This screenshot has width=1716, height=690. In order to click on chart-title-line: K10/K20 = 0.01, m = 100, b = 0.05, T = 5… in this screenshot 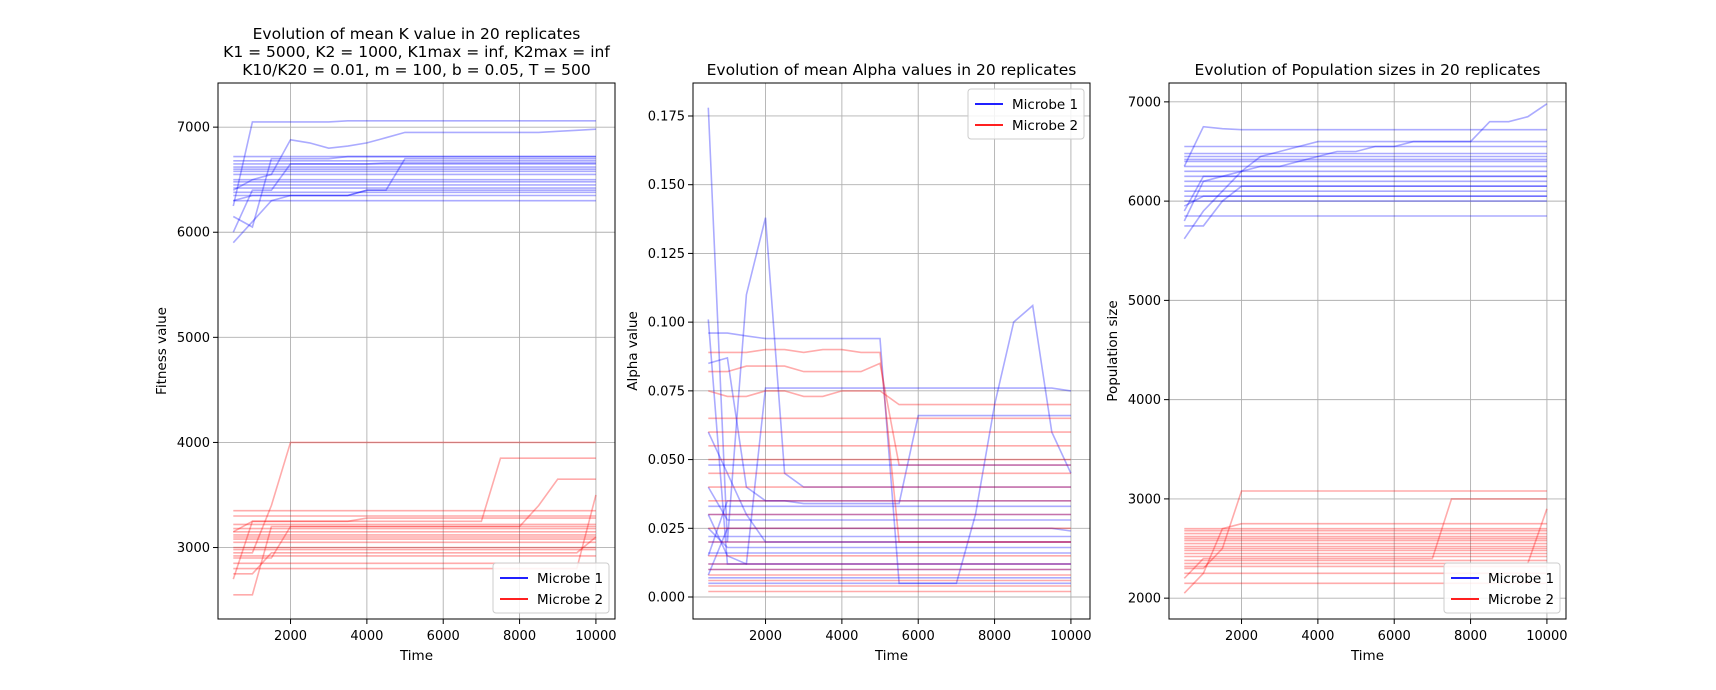, I will do `click(416, 70)`.